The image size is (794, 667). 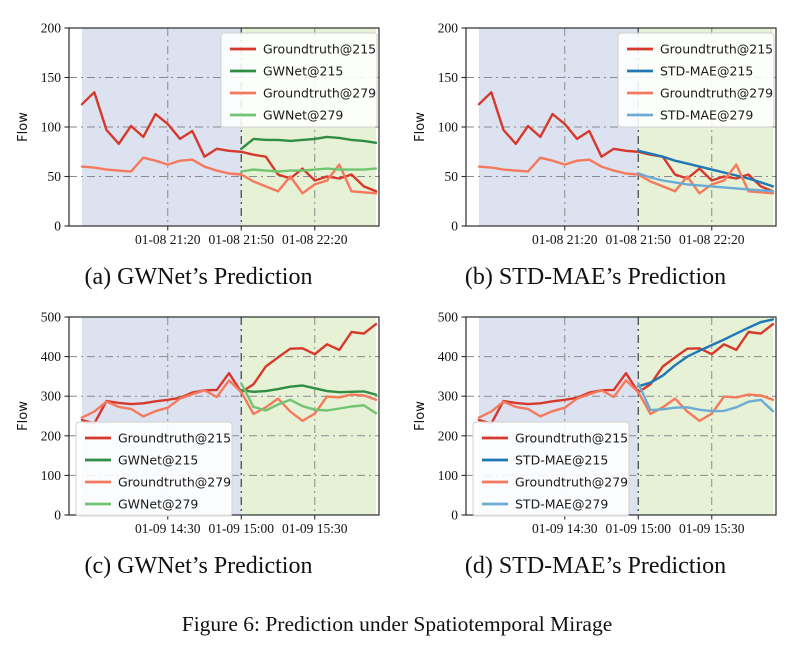 What do you see at coordinates (198, 566) in the screenshot?
I see `subplot-c-caption: (c) GWNet’s Prediction` at bounding box center [198, 566].